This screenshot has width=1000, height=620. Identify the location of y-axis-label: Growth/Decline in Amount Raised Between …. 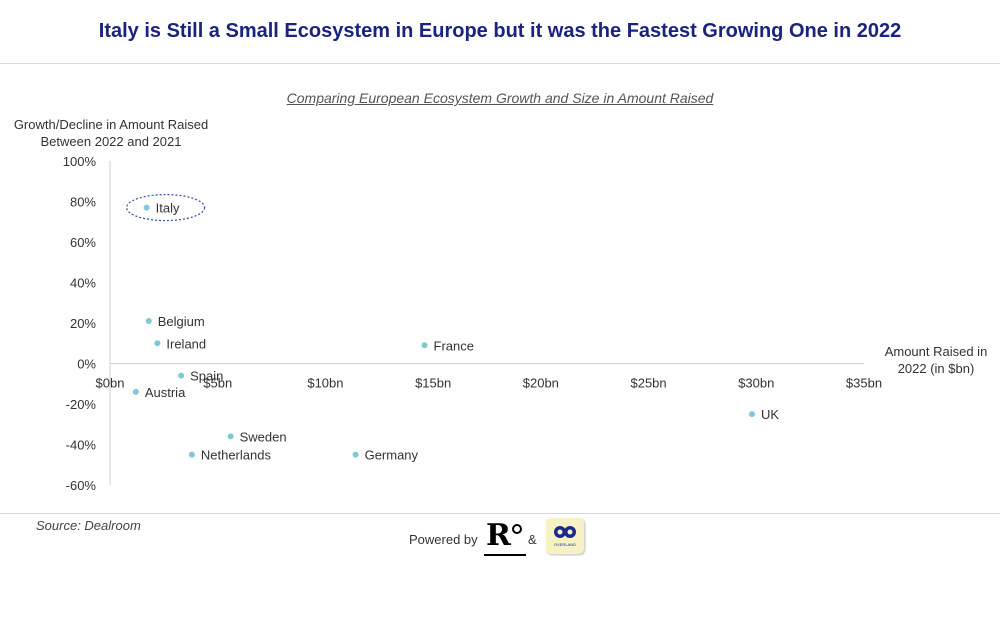
(111, 133).